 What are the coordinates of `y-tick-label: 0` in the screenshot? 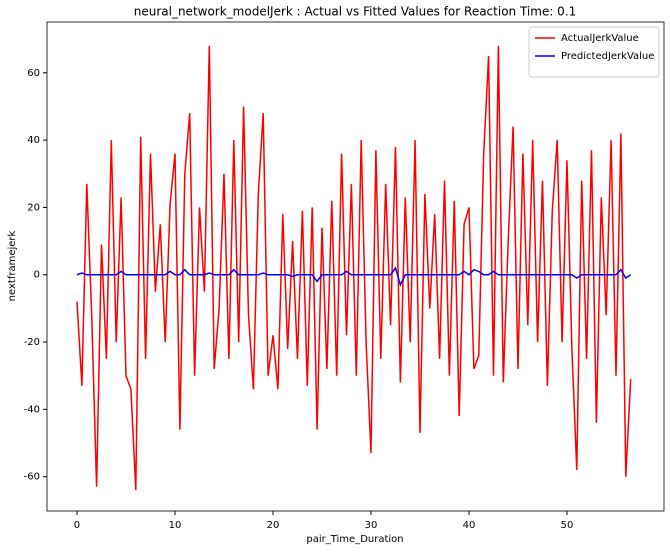 It's located at (37, 275).